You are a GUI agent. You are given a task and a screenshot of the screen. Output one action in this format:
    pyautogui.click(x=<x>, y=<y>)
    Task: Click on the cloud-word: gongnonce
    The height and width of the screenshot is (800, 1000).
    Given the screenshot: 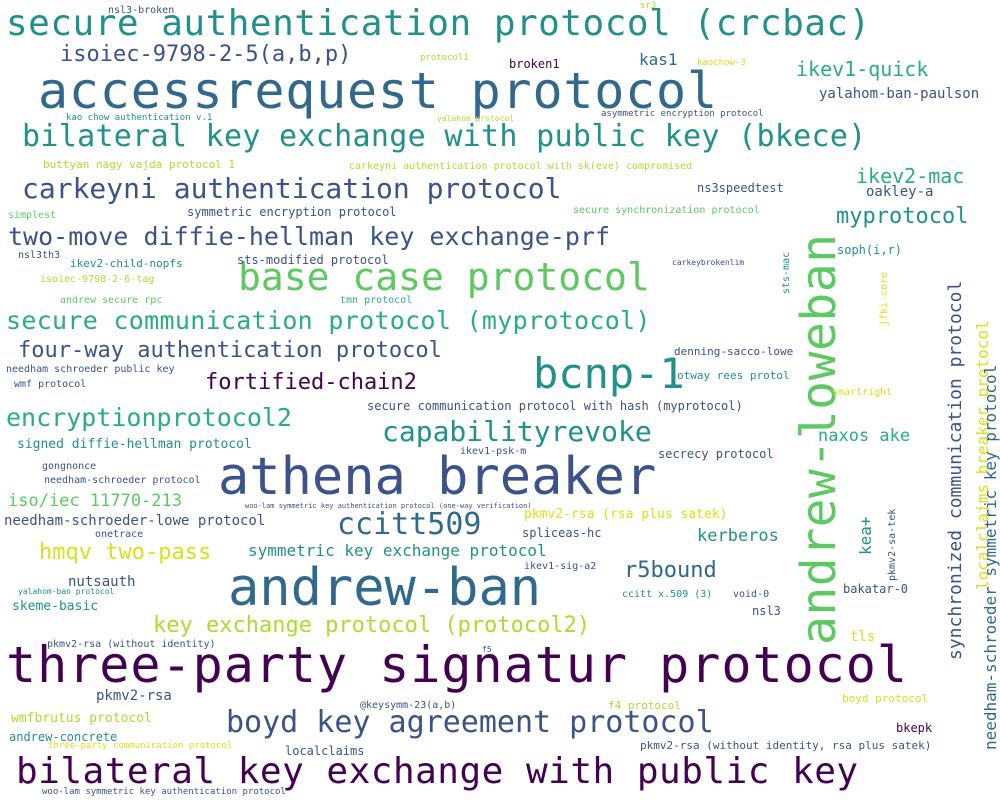 What is the action you would take?
    pyautogui.click(x=69, y=466)
    